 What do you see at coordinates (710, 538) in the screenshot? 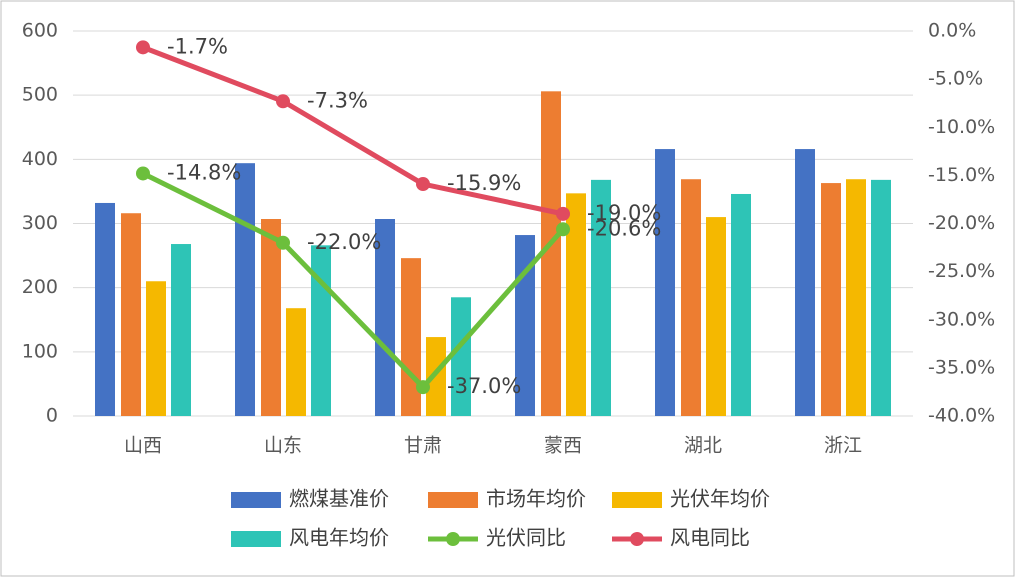
I see `legend-label: 风电同比` at bounding box center [710, 538].